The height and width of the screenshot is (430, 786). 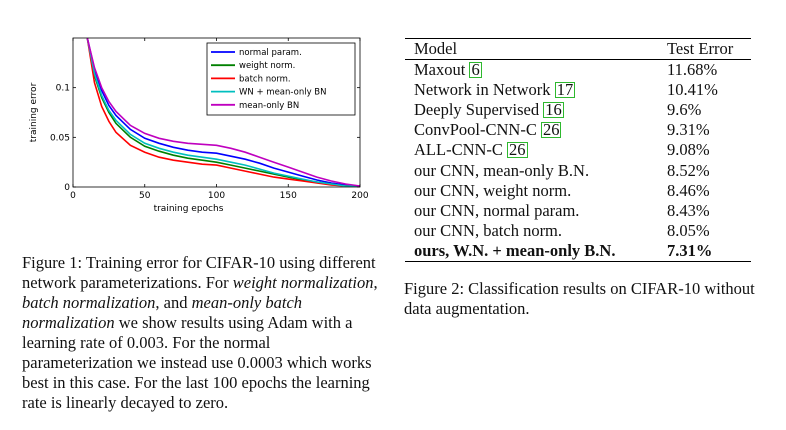 I want to click on table-row: our CNN, mean-only B.N. 8.52%, so click(x=578, y=171).